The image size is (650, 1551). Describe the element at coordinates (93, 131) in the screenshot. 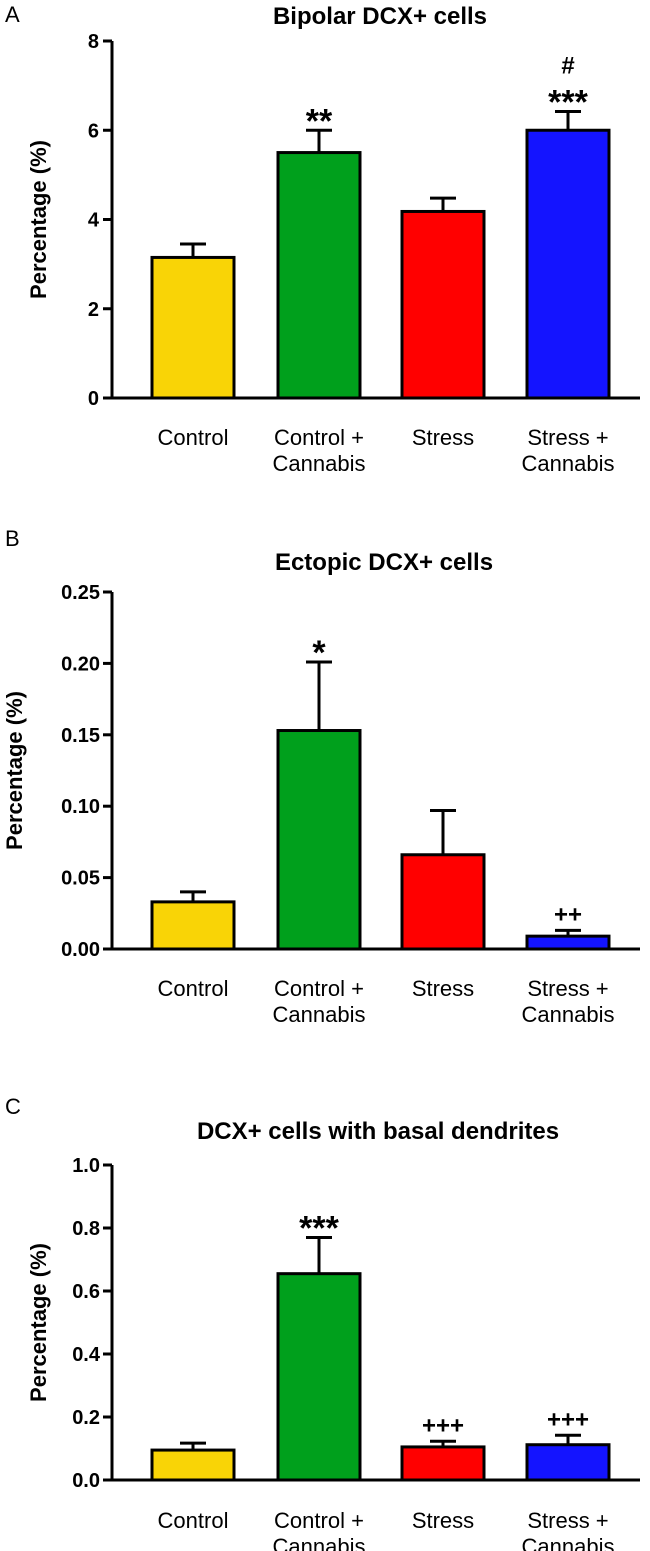

I see `y-tick-label: 6` at that location.